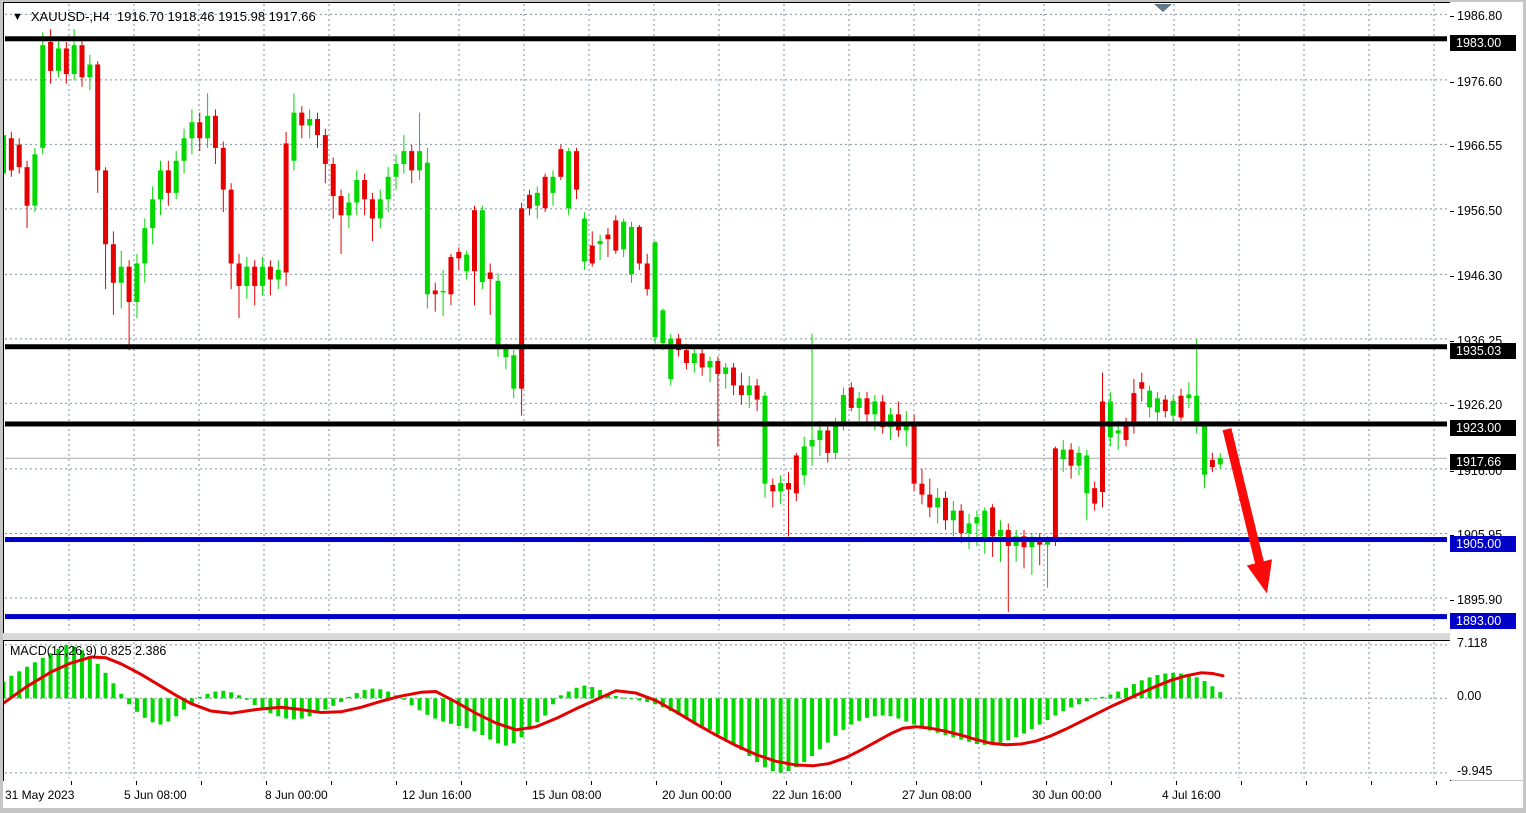 The height and width of the screenshot is (813, 1526). I want to click on price-level-box-1905.00: 1905.00, so click(1483, 543).